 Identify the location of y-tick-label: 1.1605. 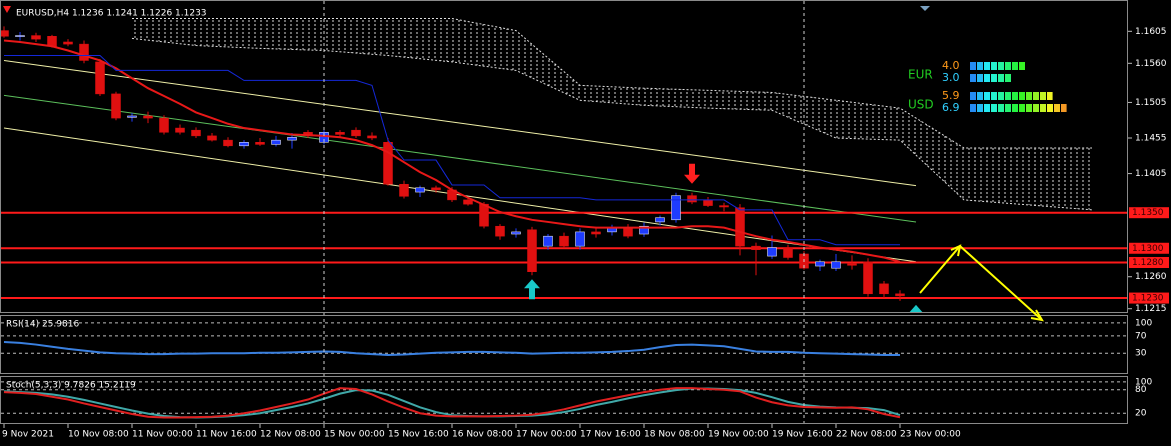
(1151, 32).